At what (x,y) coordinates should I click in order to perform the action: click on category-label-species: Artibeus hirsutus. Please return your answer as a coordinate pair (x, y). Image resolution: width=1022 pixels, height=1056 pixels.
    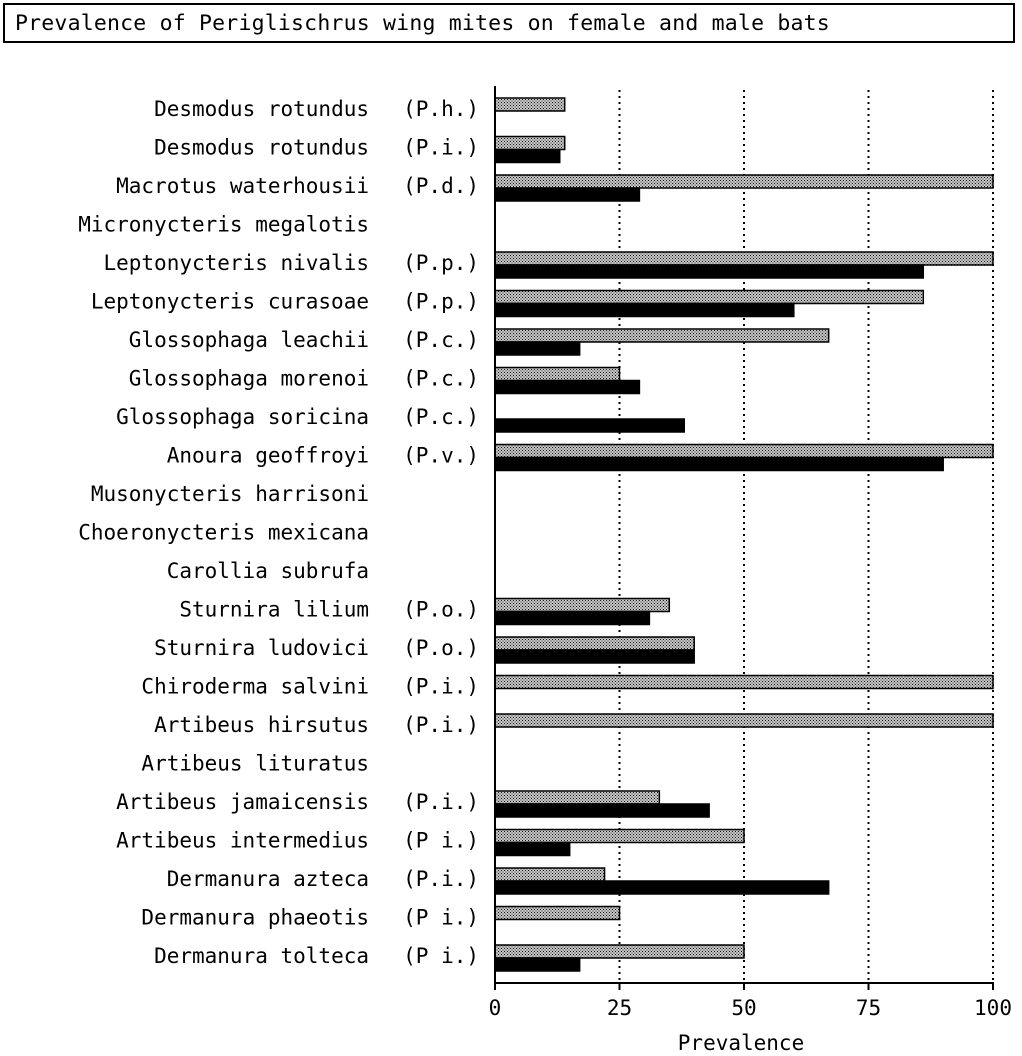
    Looking at the image, I should click on (261, 725).